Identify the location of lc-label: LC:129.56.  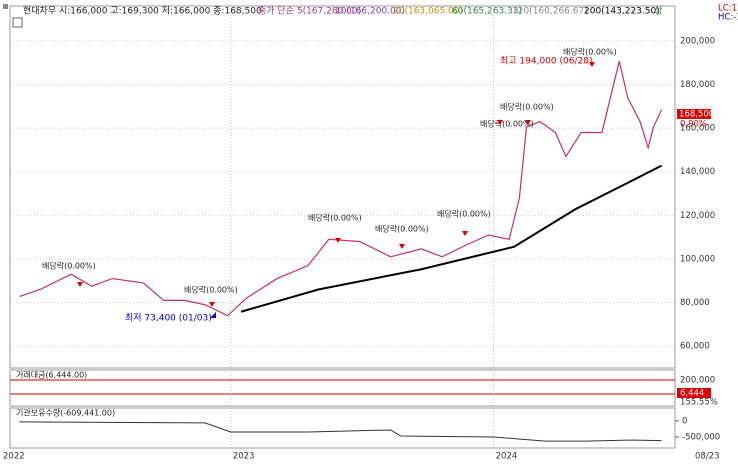
(728, 9).